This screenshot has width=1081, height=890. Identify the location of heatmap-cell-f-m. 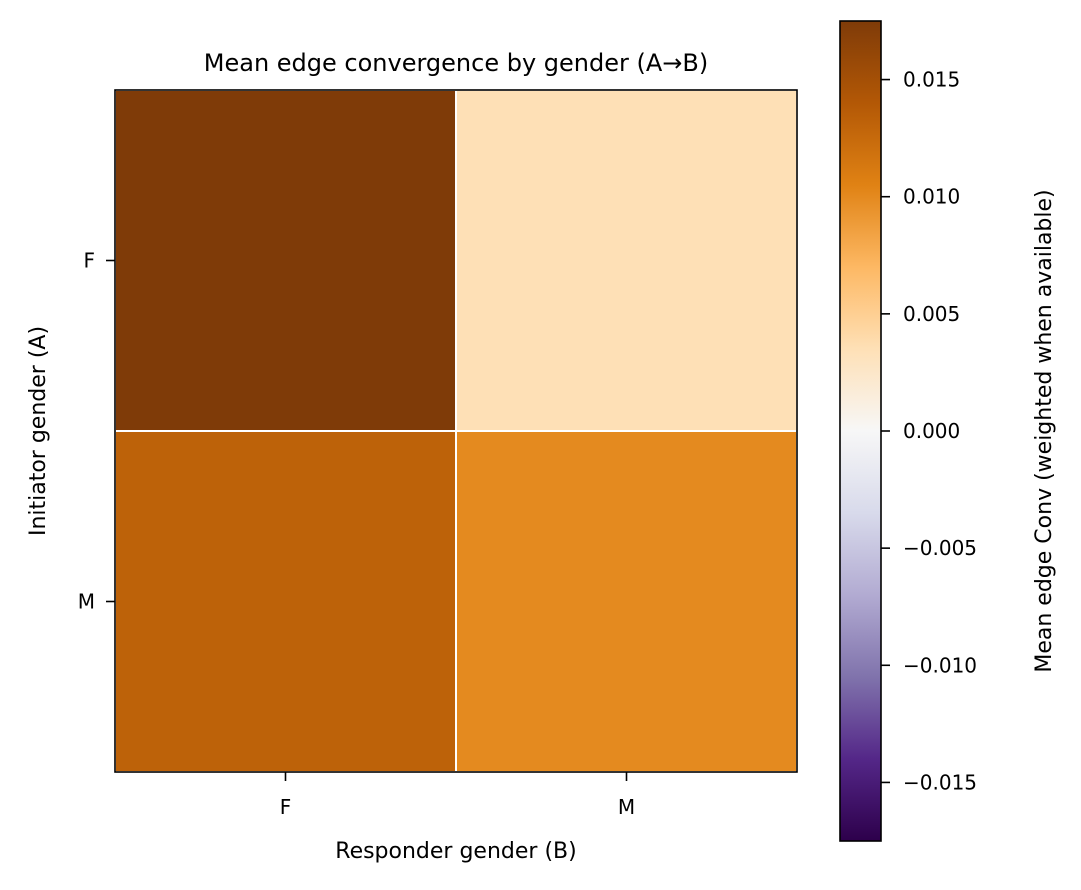
(626, 260).